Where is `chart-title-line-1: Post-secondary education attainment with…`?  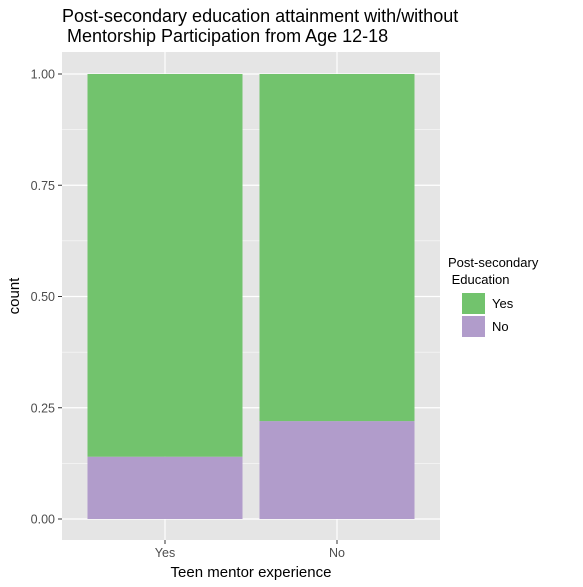 chart-title-line-1: Post-secondary education attainment with… is located at coordinates (260, 16).